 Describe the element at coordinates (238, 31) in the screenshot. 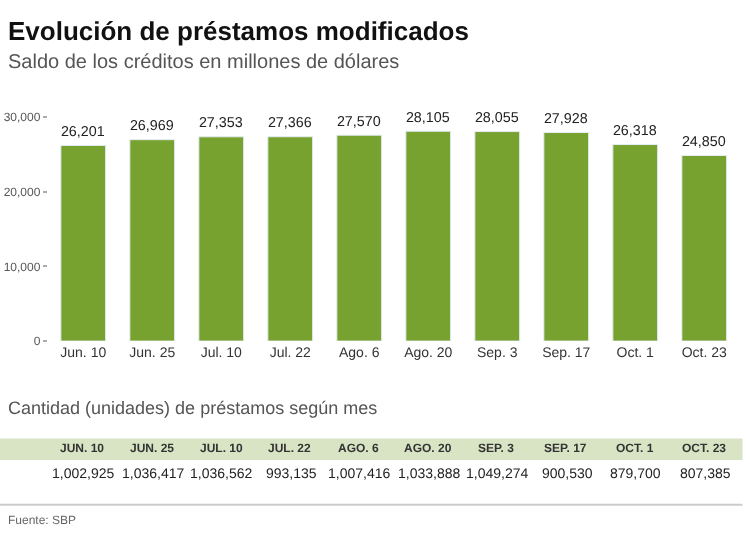

I see `chart-title: Evolución de préstamos modificados` at that location.